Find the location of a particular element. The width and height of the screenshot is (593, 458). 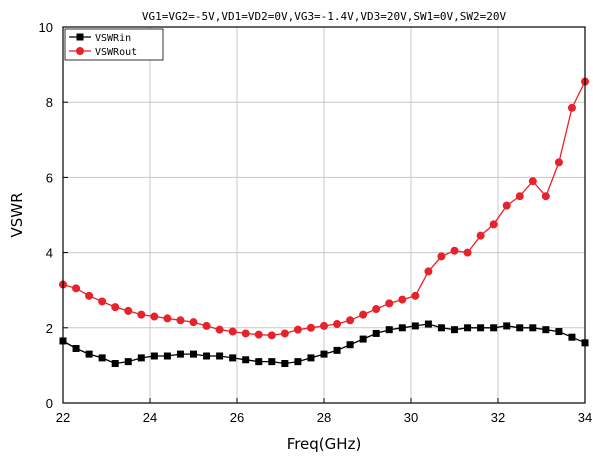

x-tick-label: 26 is located at coordinates (237, 417).